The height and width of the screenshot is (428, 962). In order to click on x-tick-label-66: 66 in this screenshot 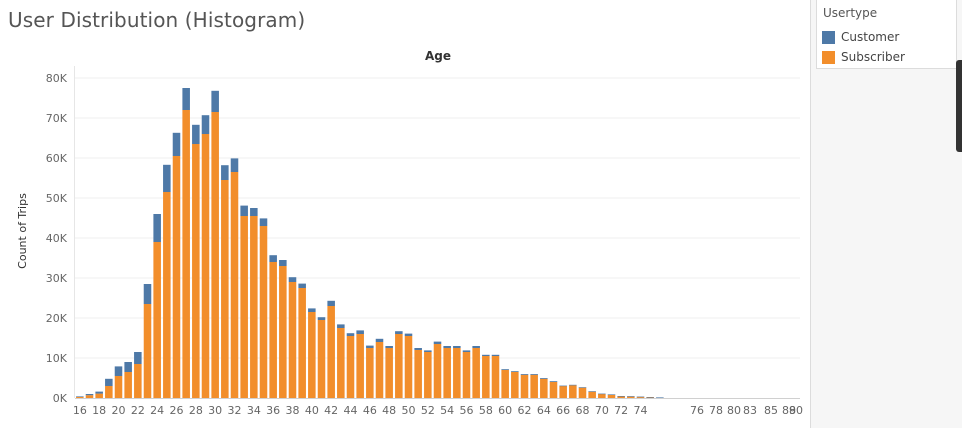, I will do `click(563, 410)`.